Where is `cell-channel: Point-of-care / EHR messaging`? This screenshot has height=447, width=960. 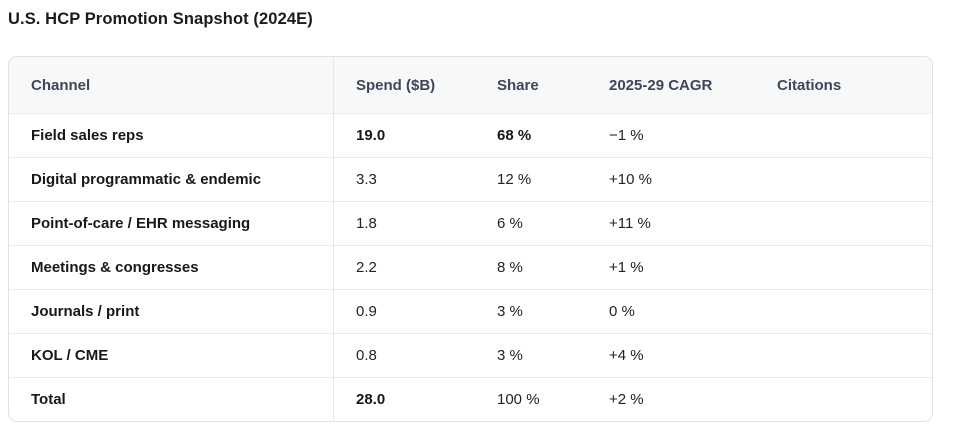 cell-channel: Point-of-care / EHR messaging is located at coordinates (171, 223).